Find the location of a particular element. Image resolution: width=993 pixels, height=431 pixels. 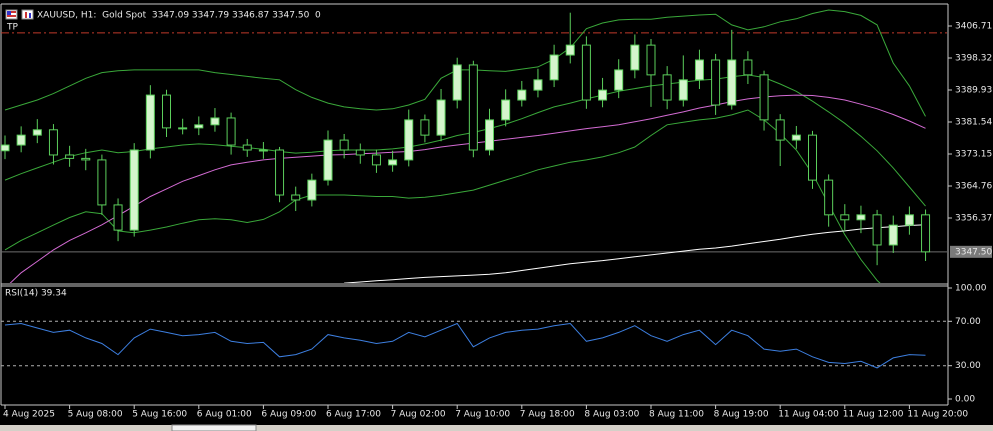

x-tick-label: 11 Aug 04:00 is located at coordinates (808, 415).